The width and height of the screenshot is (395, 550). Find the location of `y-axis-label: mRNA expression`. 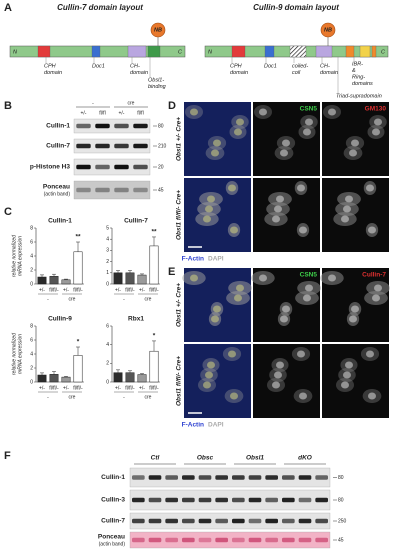

y-axis-label: mRNA expression is located at coordinates (20, 354).